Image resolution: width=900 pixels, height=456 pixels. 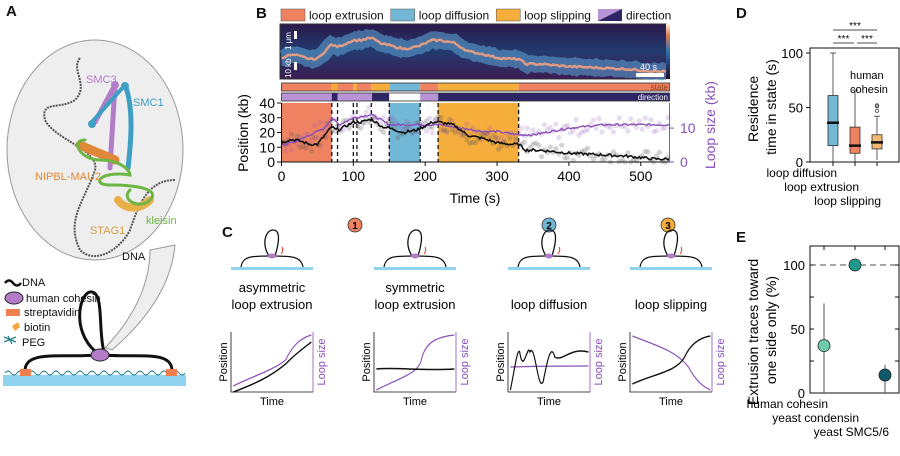 I want to click on x-tick-label-d: loop diffusion, so click(x=802, y=173).